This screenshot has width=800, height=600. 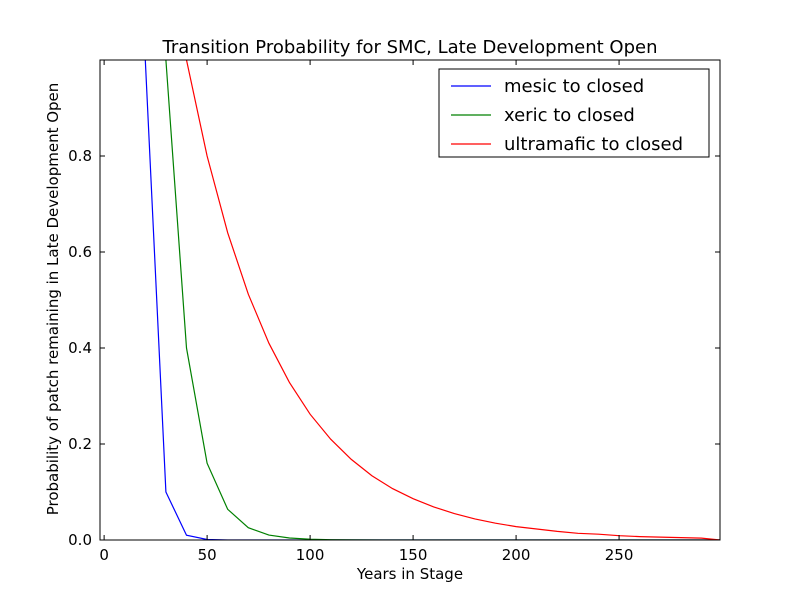 I want to click on legend-label-2: ultramafic to closed, so click(x=593, y=144).